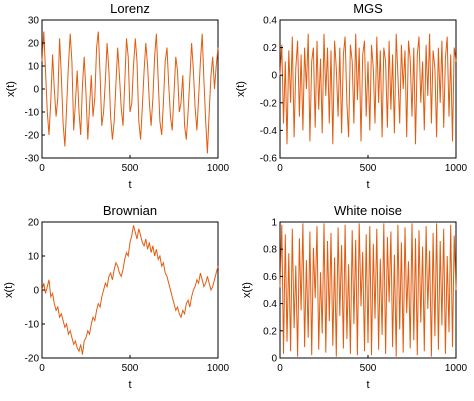 Image resolution: width=474 pixels, height=401 pixels. I want to click on panel-title: MGS, so click(368, 8).